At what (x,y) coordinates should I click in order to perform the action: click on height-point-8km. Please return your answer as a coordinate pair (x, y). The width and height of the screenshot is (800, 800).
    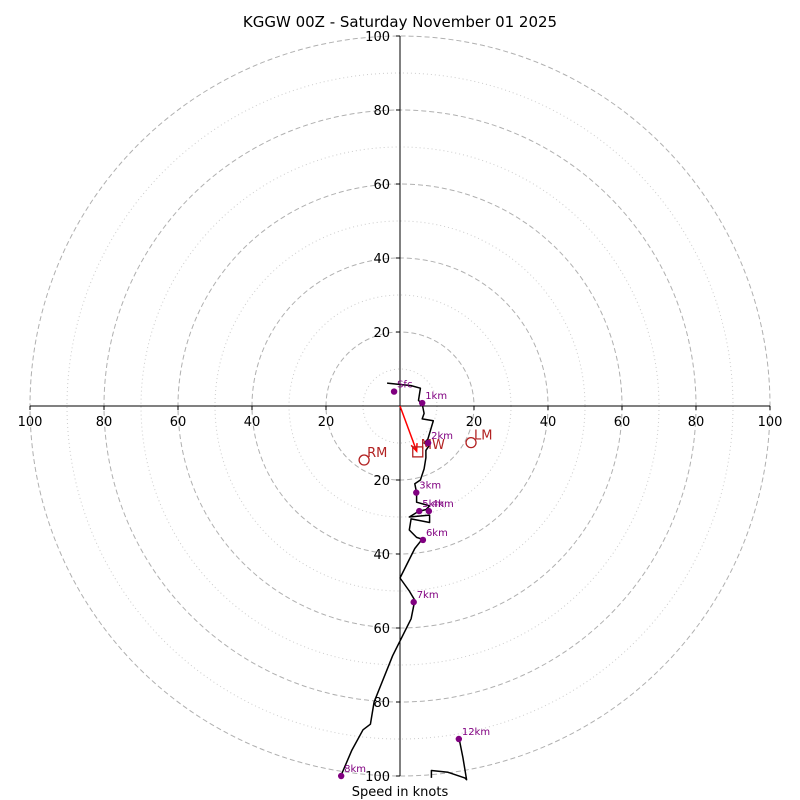
    Looking at the image, I should click on (341, 776).